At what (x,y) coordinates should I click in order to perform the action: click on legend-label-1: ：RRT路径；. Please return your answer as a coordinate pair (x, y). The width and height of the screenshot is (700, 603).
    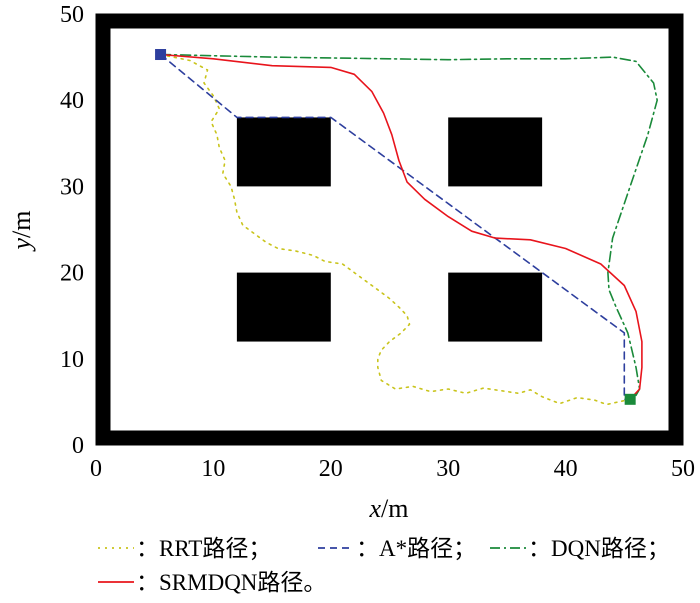
    Looking at the image, I should click on (203, 548).